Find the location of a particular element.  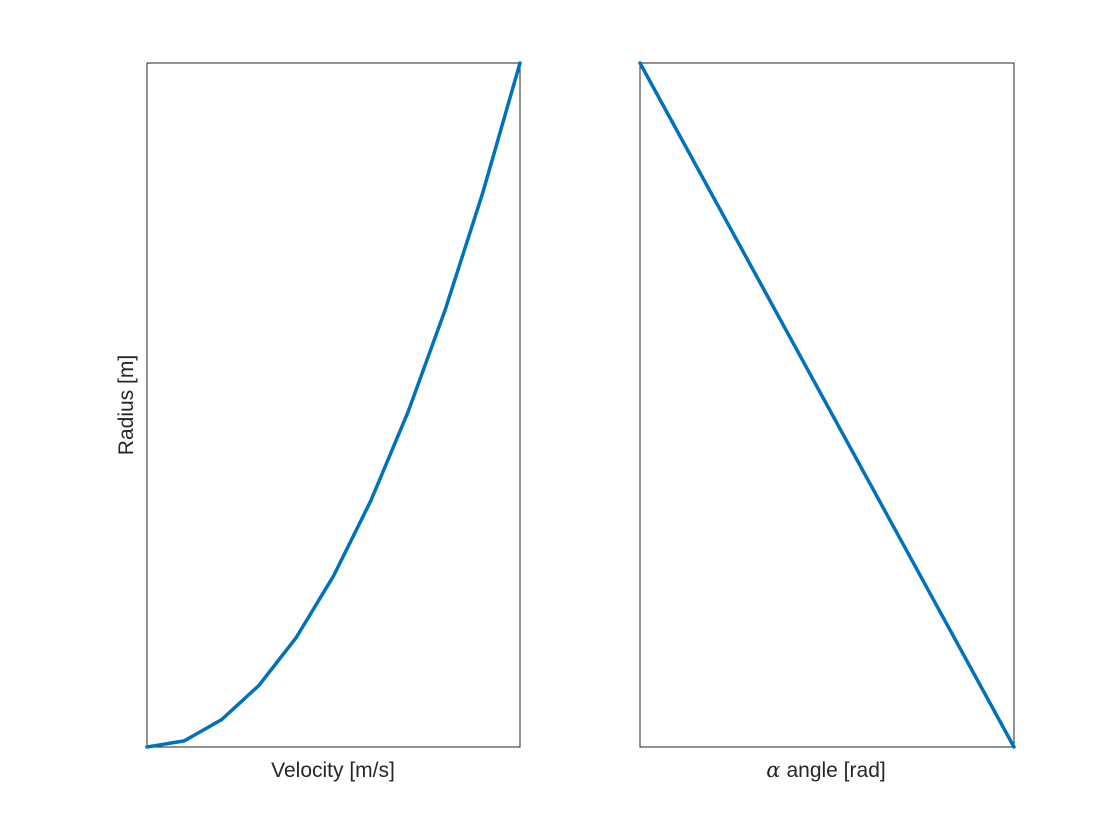

x-axis-label-right: α angle [rad] is located at coordinates (825, 770).